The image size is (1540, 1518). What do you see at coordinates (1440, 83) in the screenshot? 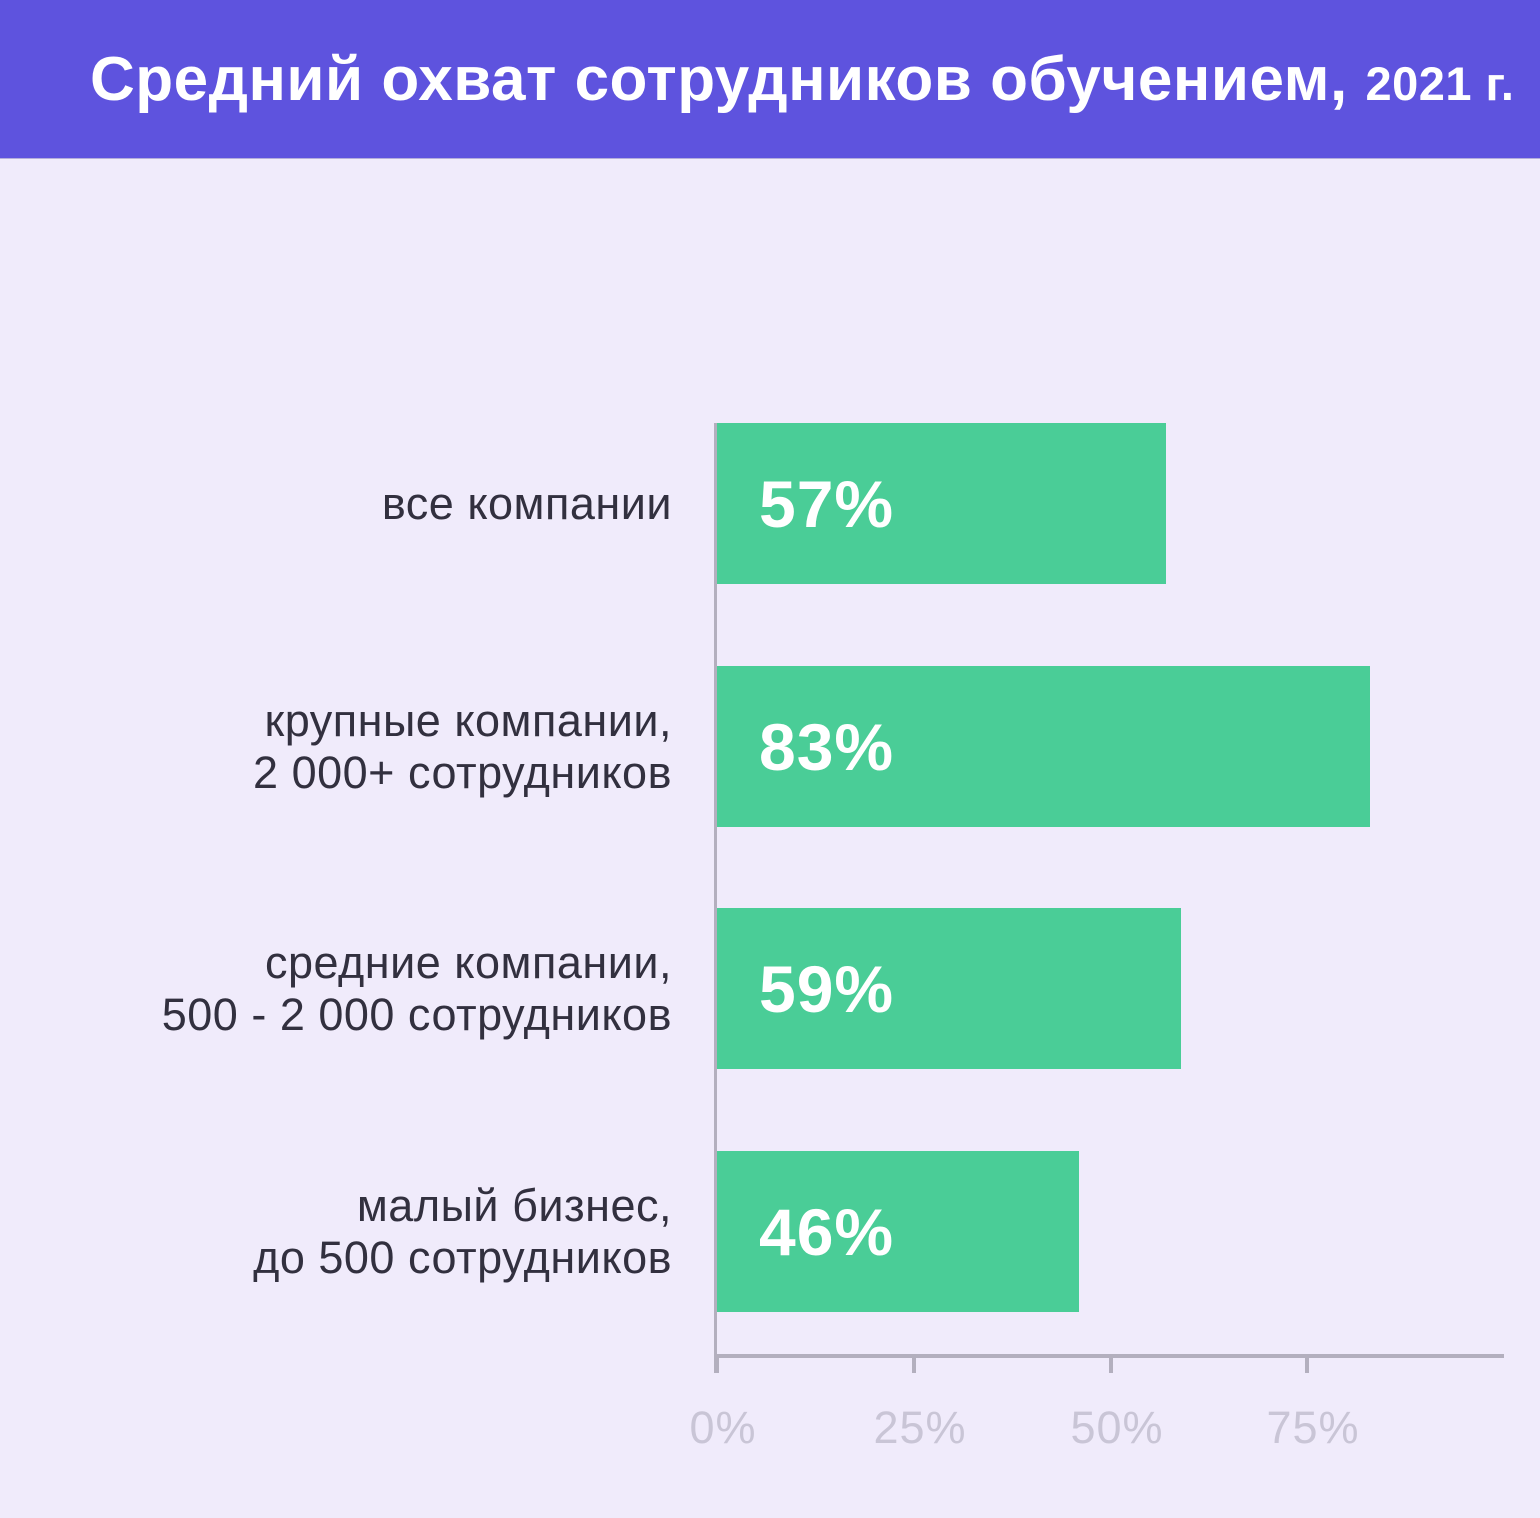
I see `chart-title-year: 2021 г.` at bounding box center [1440, 83].